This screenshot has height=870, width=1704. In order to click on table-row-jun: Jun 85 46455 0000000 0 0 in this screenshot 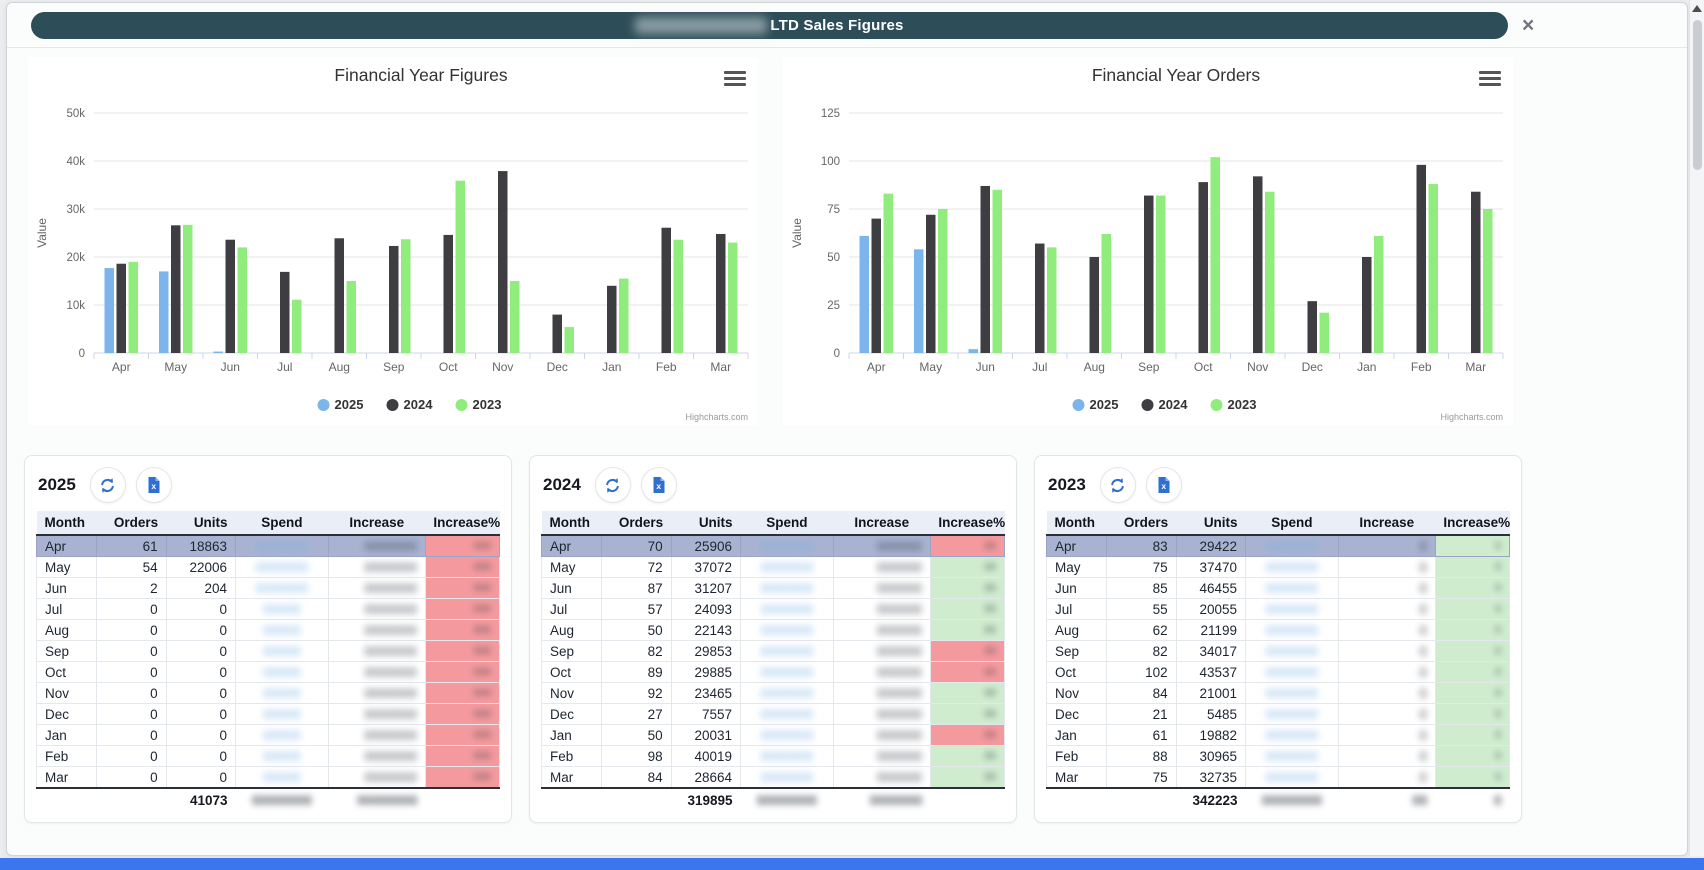, I will do `click(1278, 588)`.